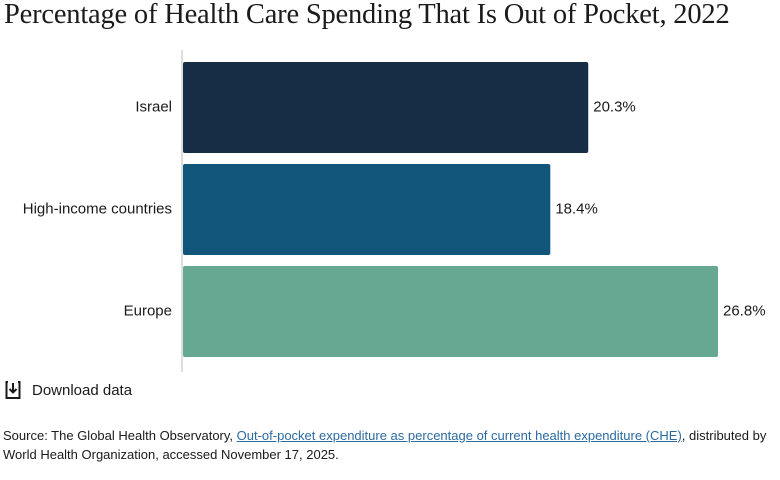  Describe the element at coordinates (120, 435) in the screenshot. I see `source-prefix: Source: The Global Health Observatory,` at that location.